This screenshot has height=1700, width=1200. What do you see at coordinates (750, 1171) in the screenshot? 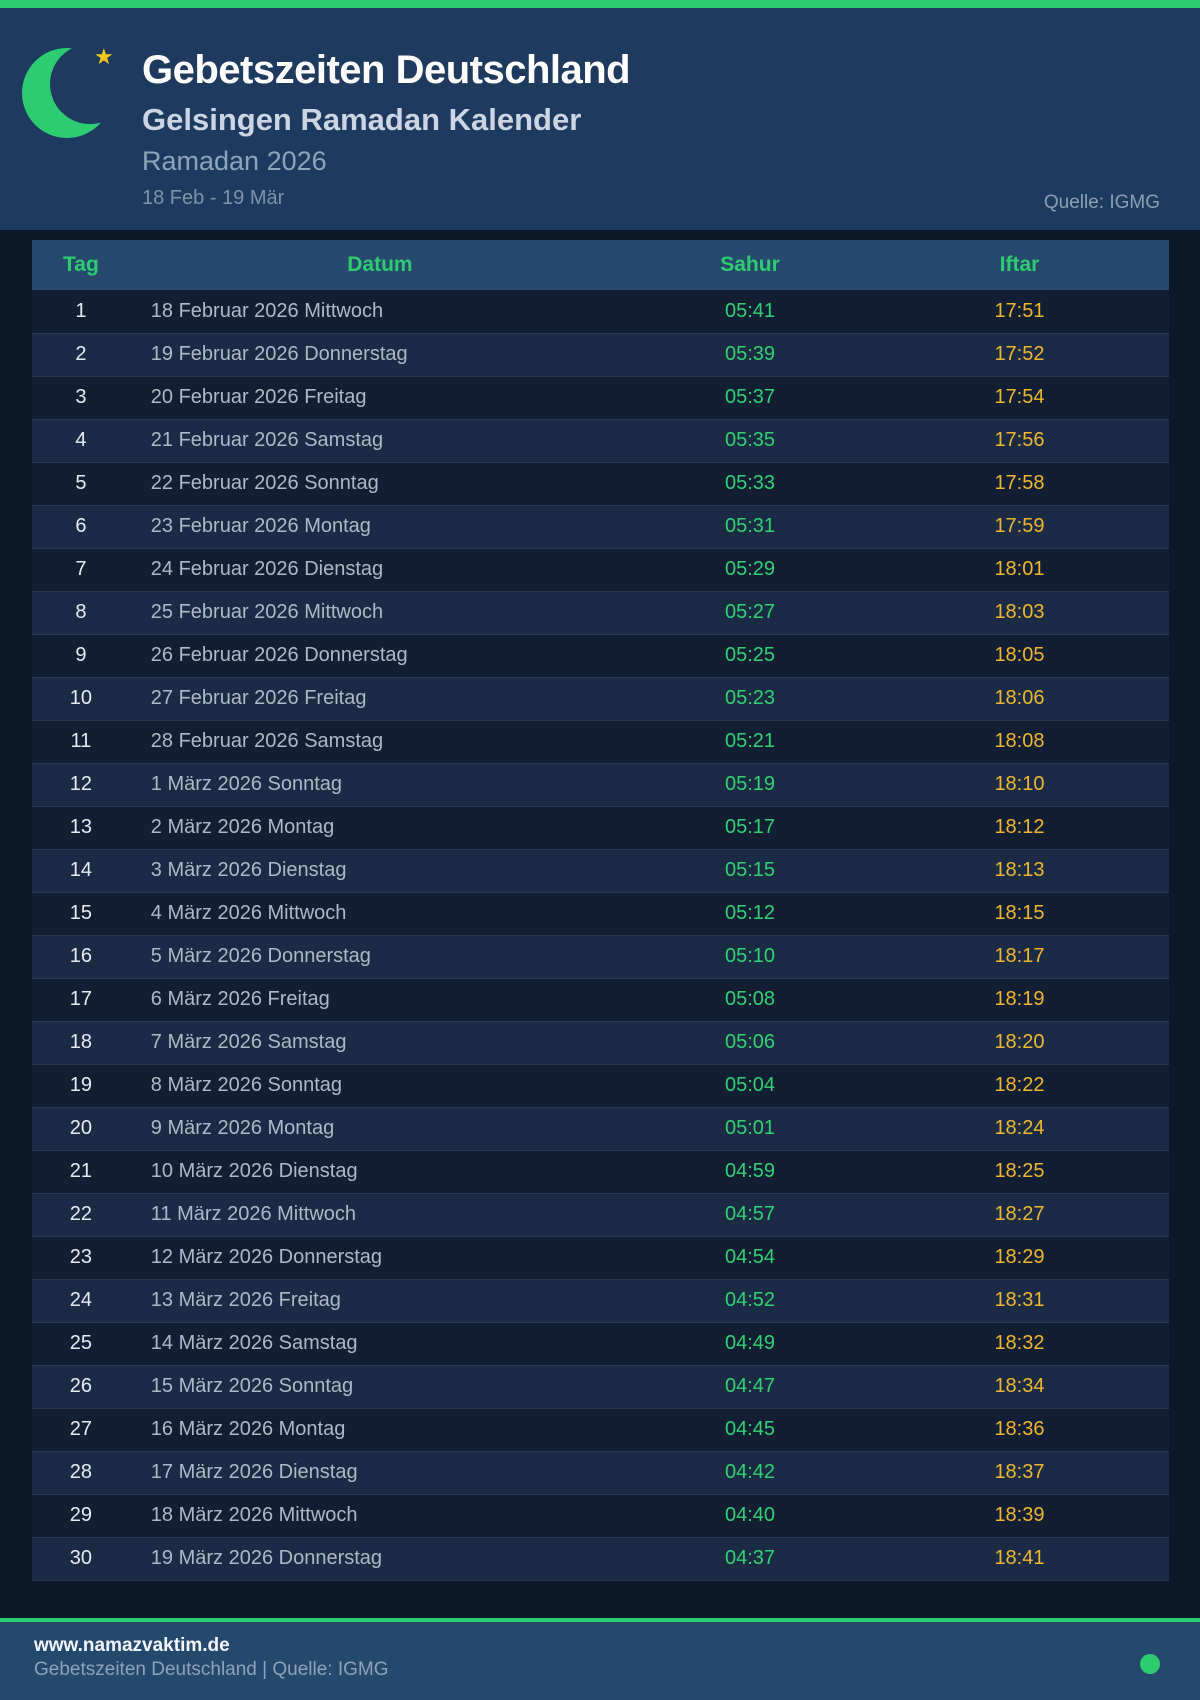
I see `sahur-cell: 04:59` at bounding box center [750, 1171].